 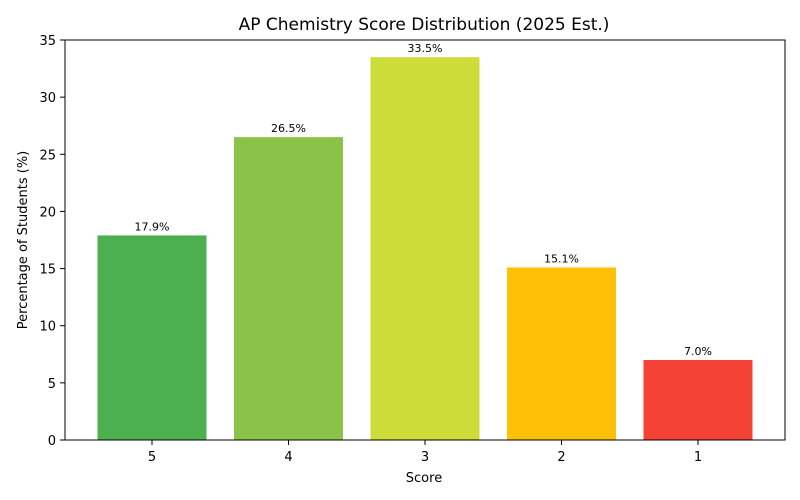 What do you see at coordinates (47, 155) in the screenshot?
I see `y-tick-label: 25` at bounding box center [47, 155].